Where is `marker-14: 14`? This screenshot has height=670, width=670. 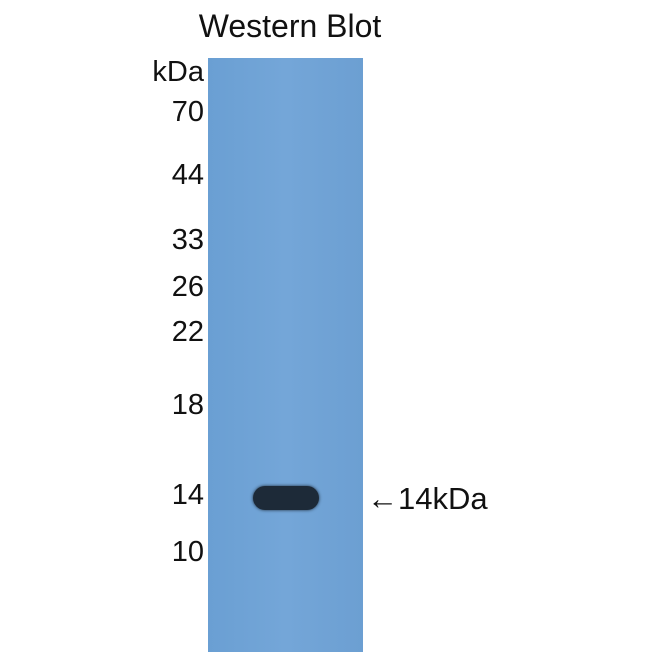
marker-14: 14 is located at coordinates (187, 495).